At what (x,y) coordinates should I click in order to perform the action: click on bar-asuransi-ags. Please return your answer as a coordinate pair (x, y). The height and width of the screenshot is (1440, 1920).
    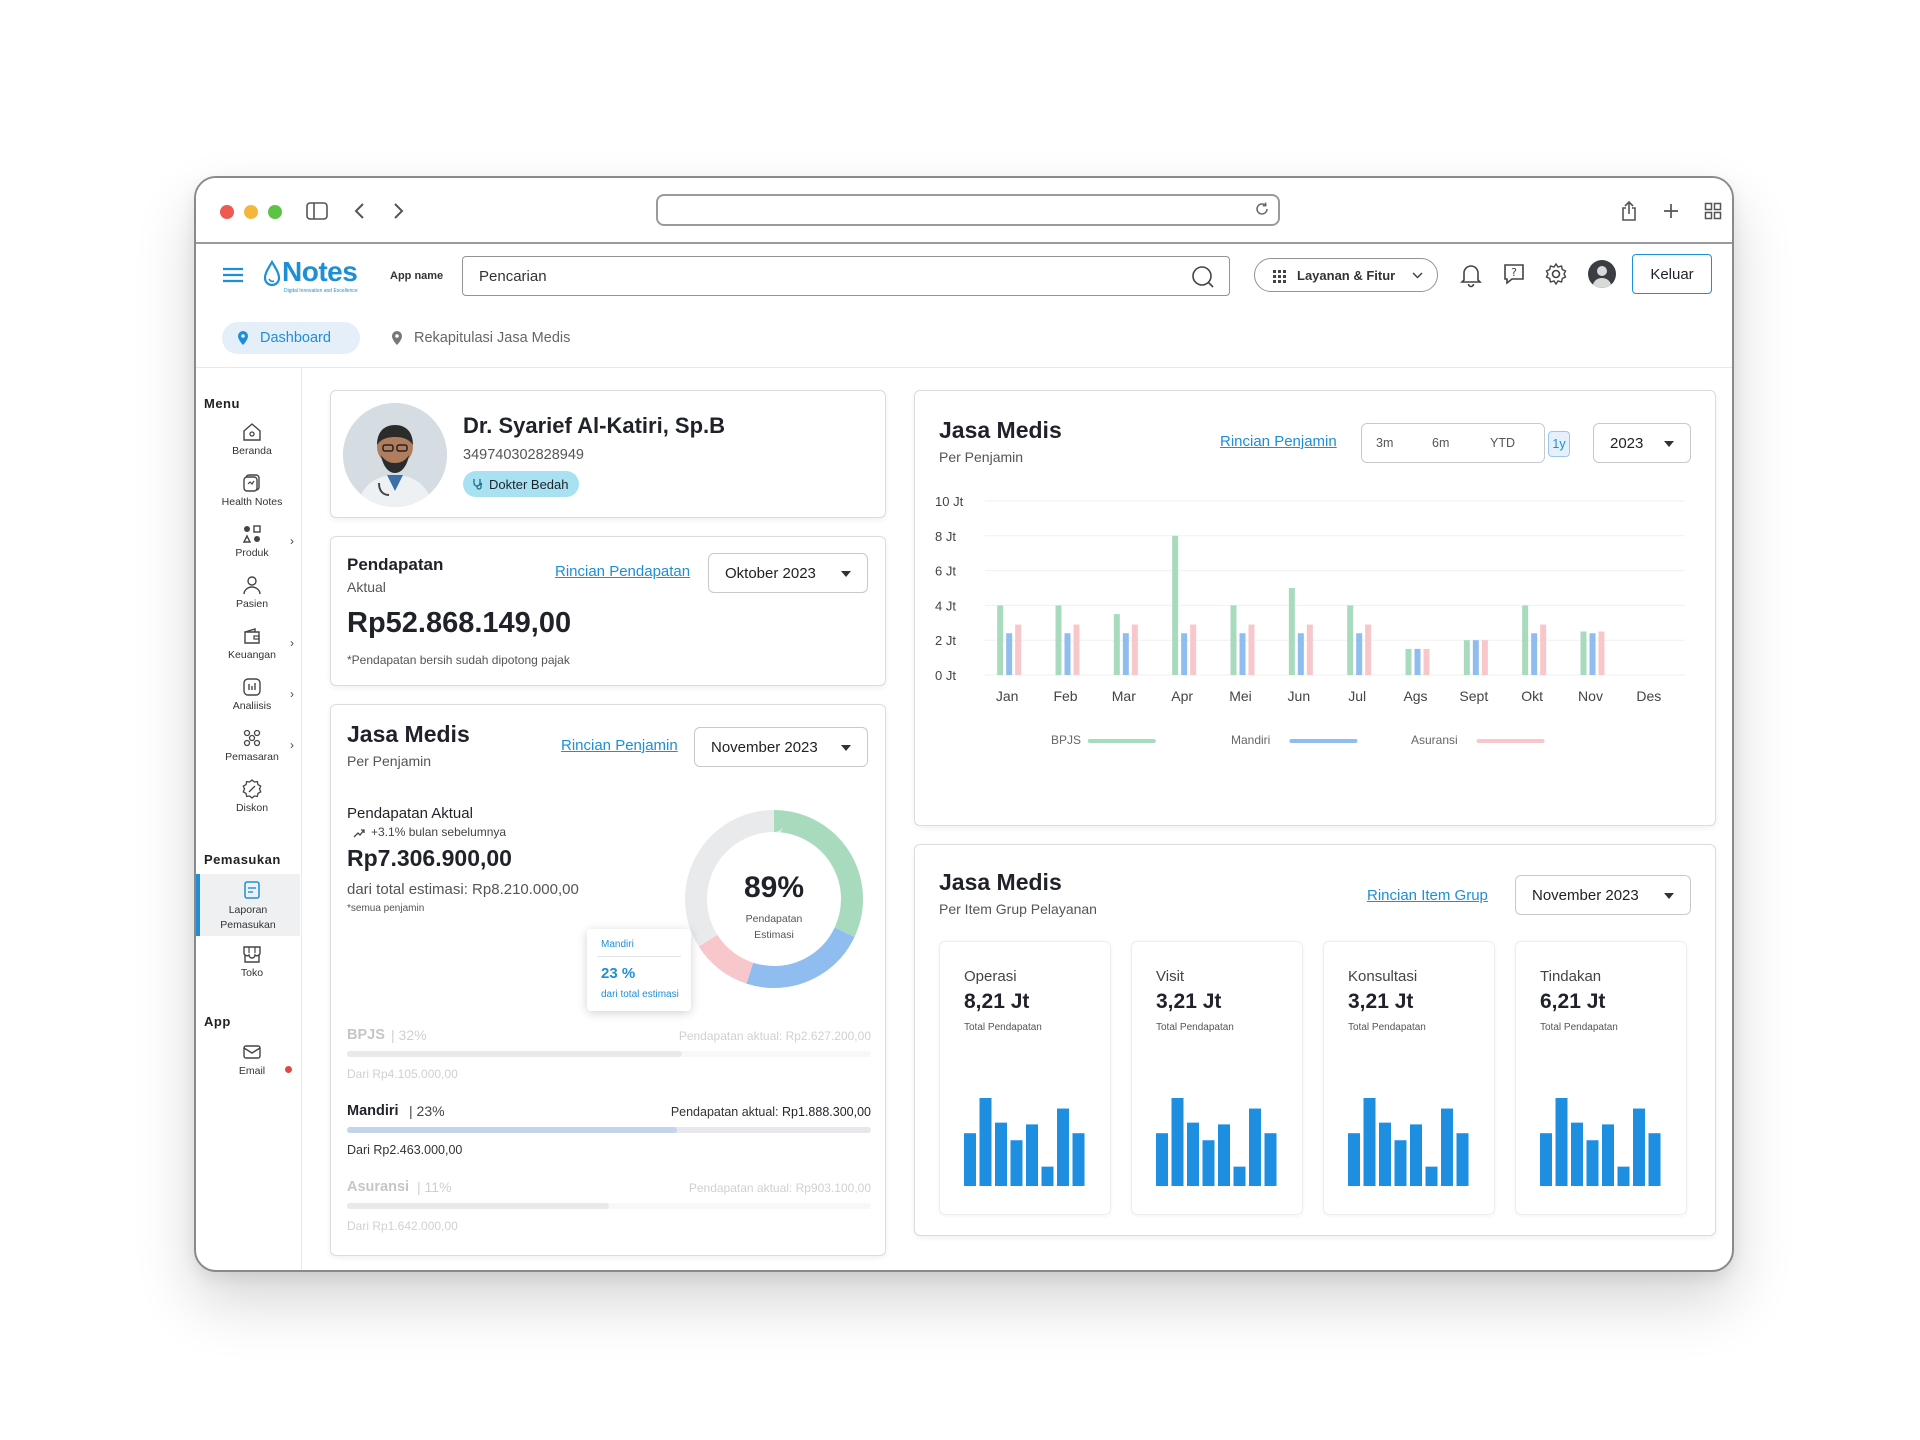
    Looking at the image, I should click on (1426, 661).